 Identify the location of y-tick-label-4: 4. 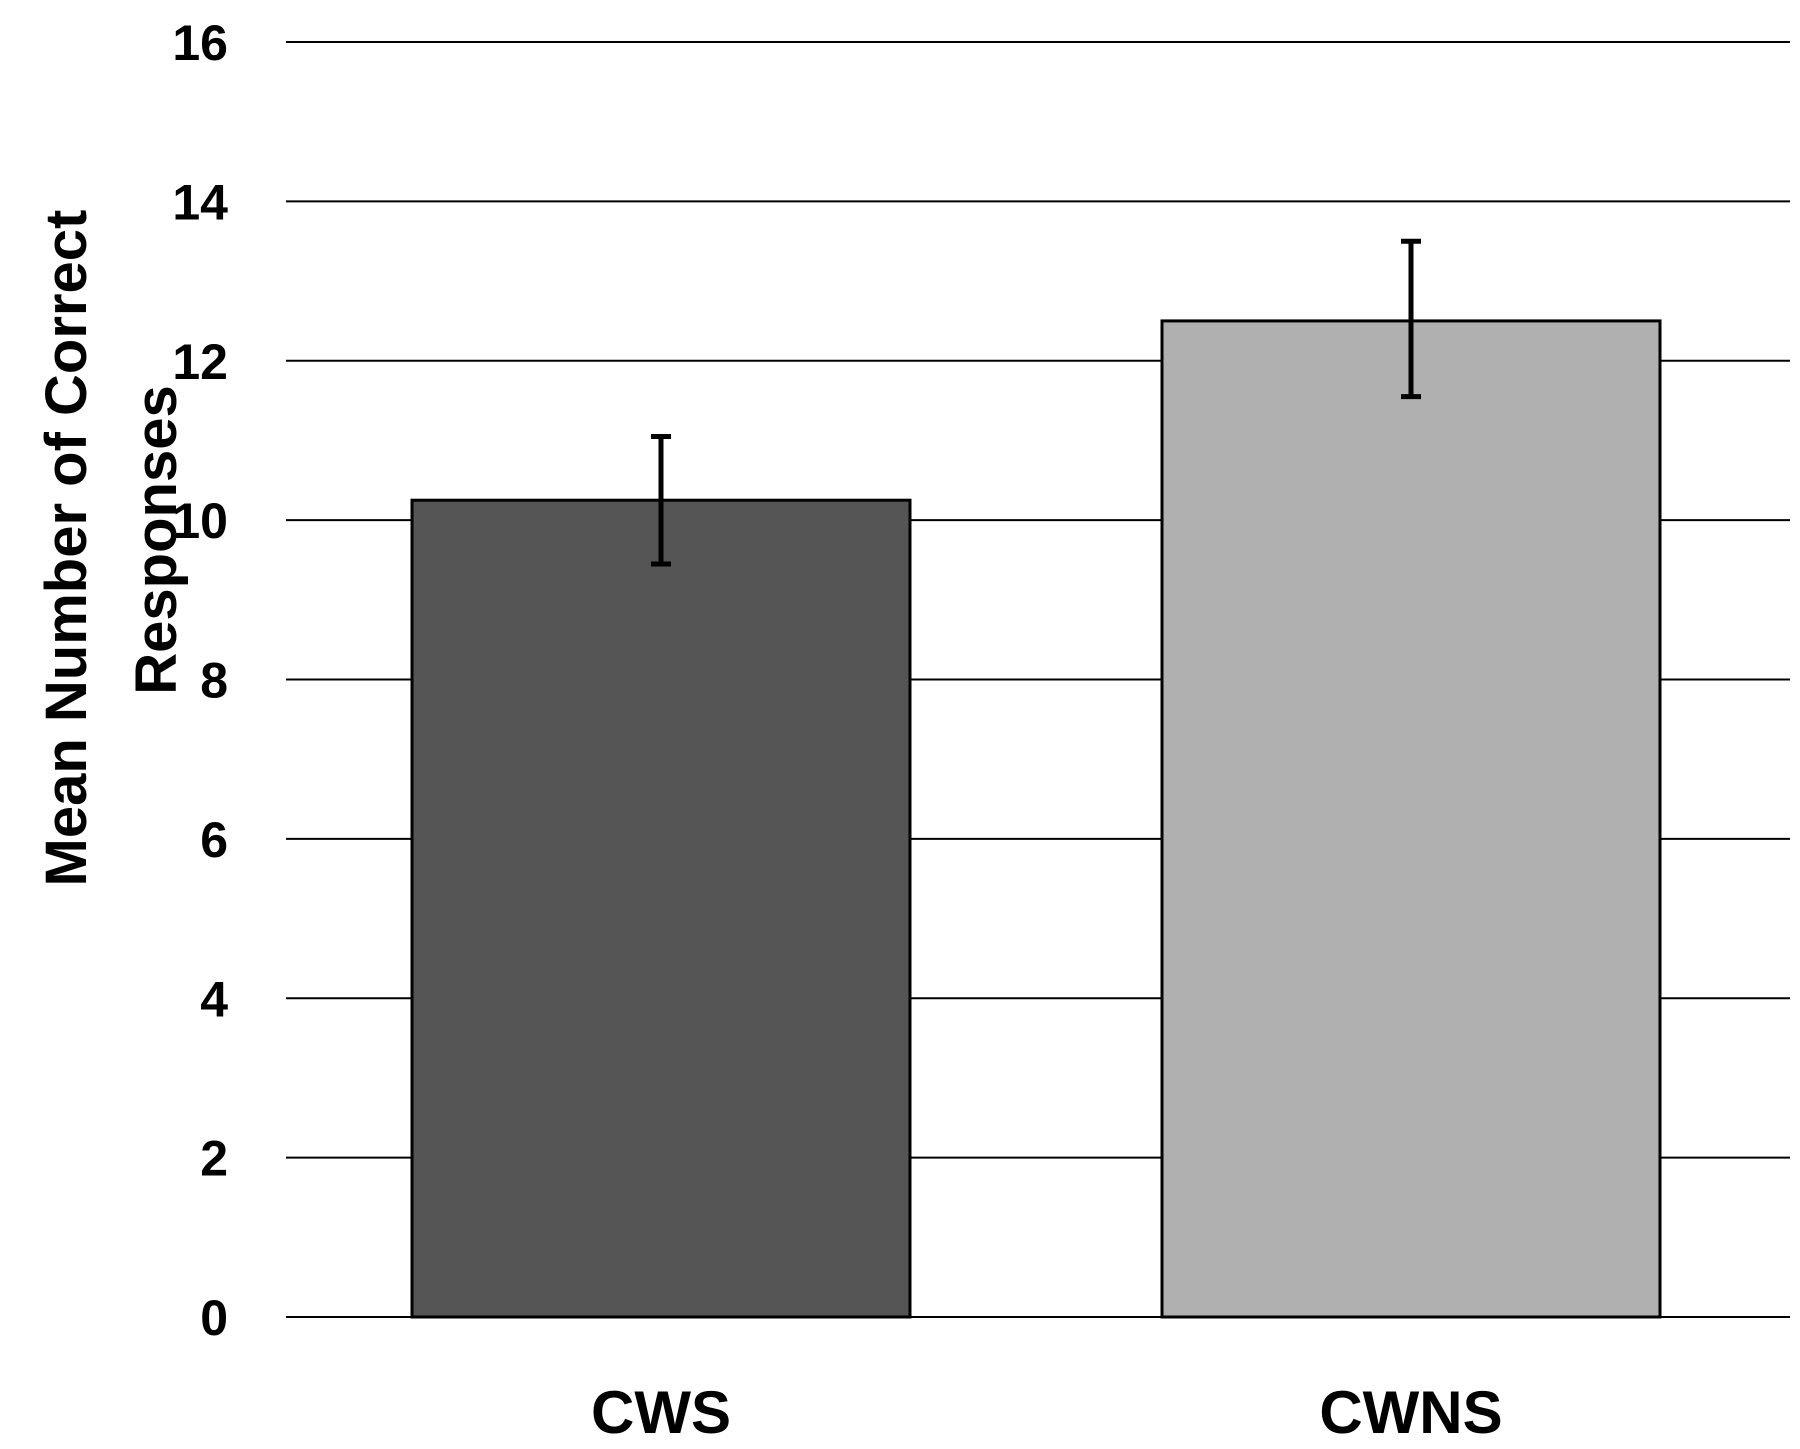
(214, 999).